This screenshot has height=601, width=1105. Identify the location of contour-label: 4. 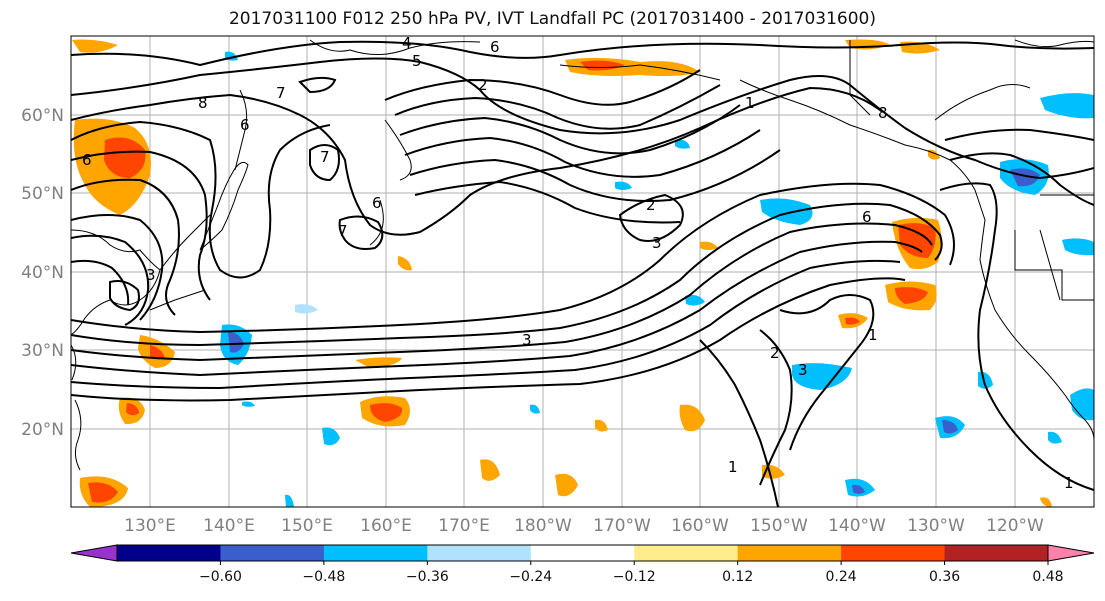
(407, 43).